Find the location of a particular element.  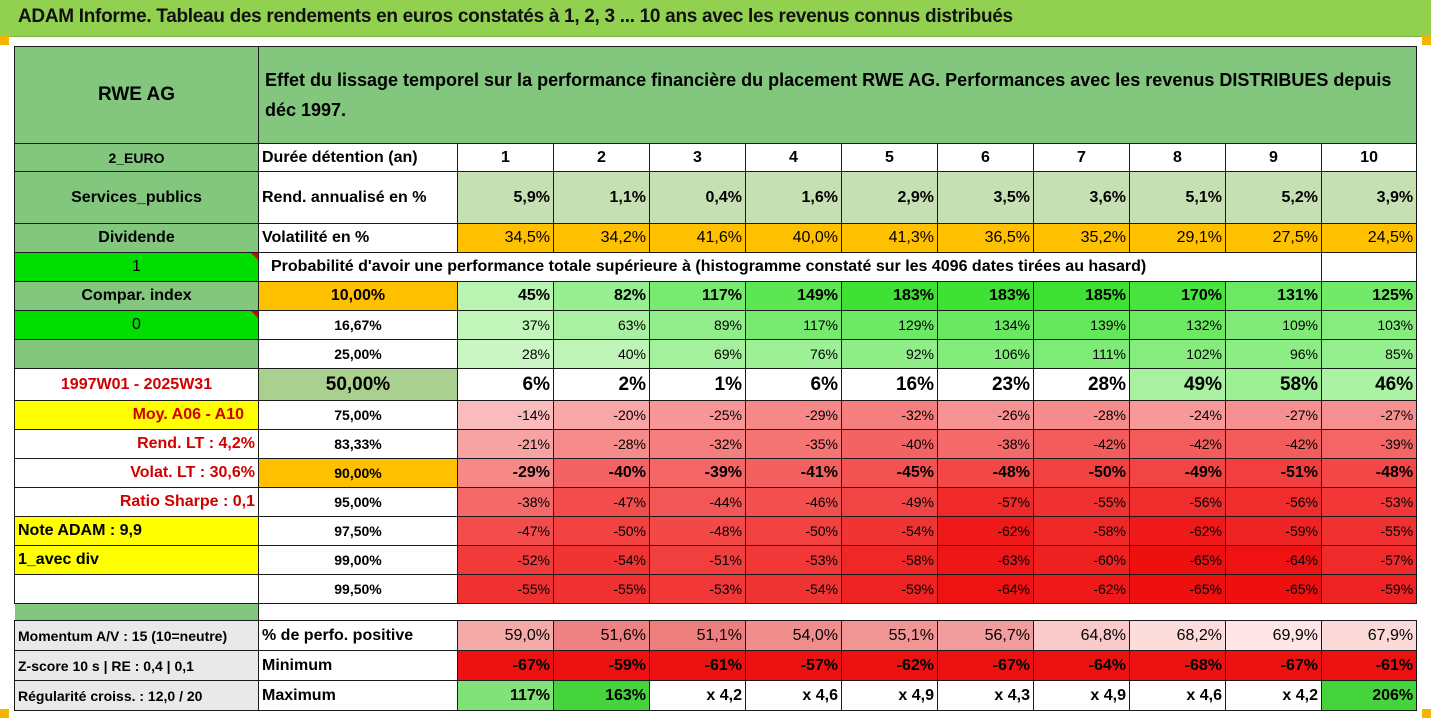

quantile-value: -58% is located at coordinates (1081, 531).